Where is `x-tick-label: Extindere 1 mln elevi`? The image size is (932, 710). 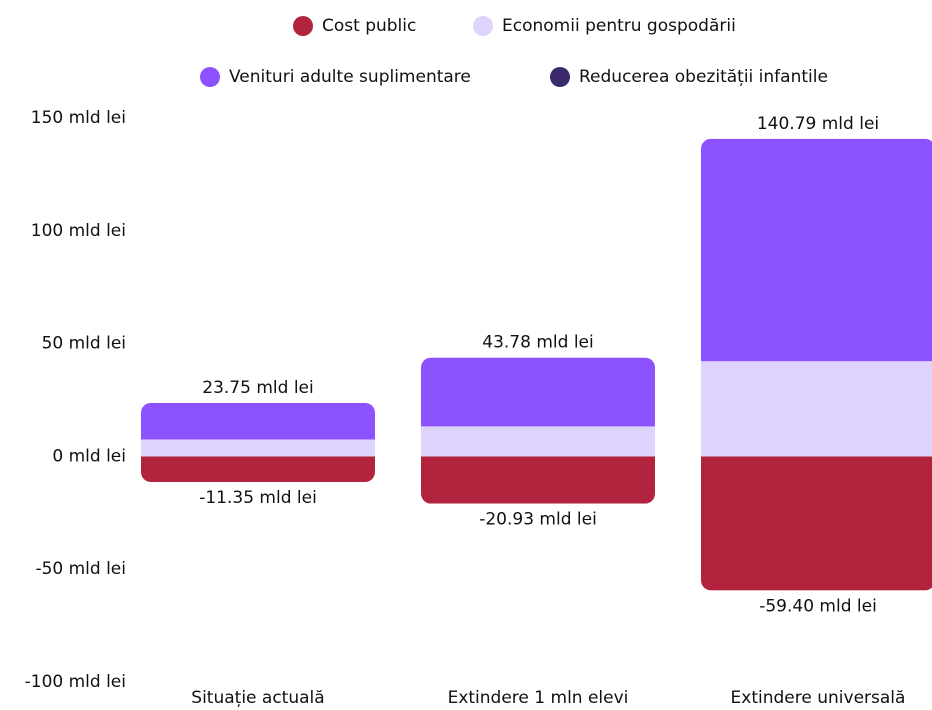
x-tick-label: Extindere 1 mln elevi is located at coordinates (538, 698).